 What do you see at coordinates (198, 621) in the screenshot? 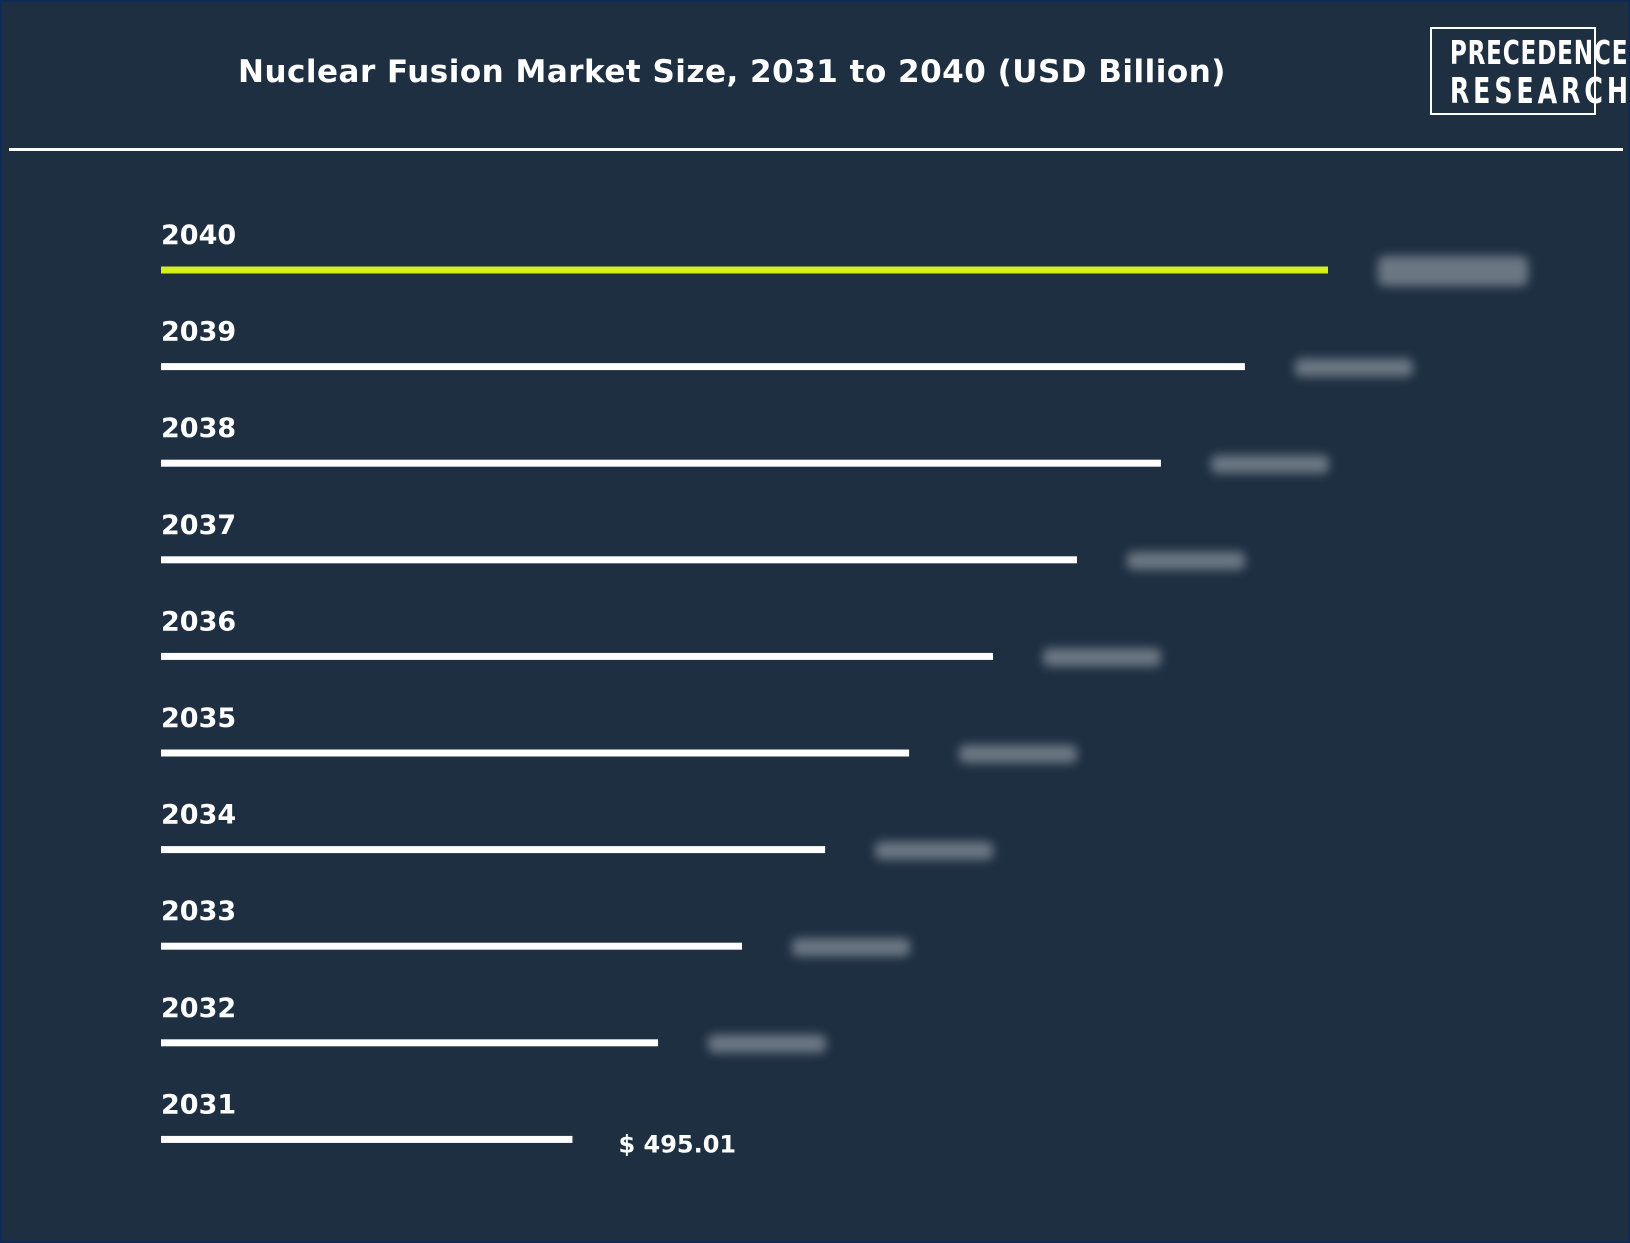
I see `category-label: 2036` at bounding box center [198, 621].